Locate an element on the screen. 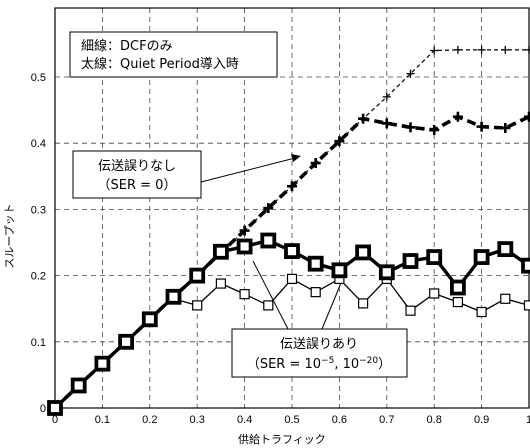 The height and width of the screenshot is (448, 530). y-tick-label: 0.3 is located at coordinates (38, 210).